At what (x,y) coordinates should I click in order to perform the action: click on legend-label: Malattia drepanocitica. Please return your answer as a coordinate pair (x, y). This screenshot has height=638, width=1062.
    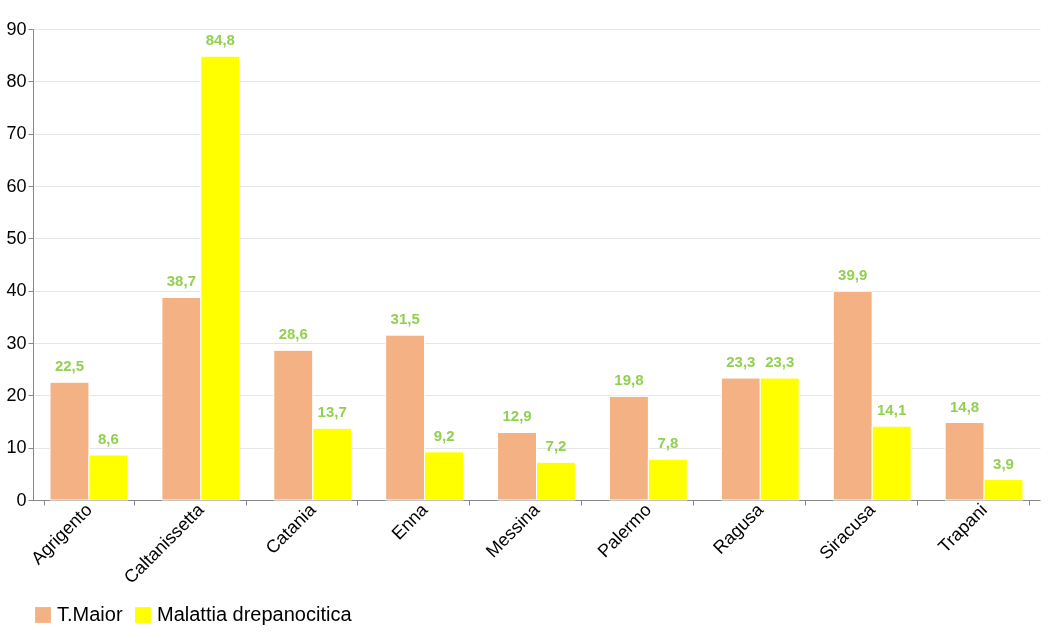
    Looking at the image, I should click on (255, 614).